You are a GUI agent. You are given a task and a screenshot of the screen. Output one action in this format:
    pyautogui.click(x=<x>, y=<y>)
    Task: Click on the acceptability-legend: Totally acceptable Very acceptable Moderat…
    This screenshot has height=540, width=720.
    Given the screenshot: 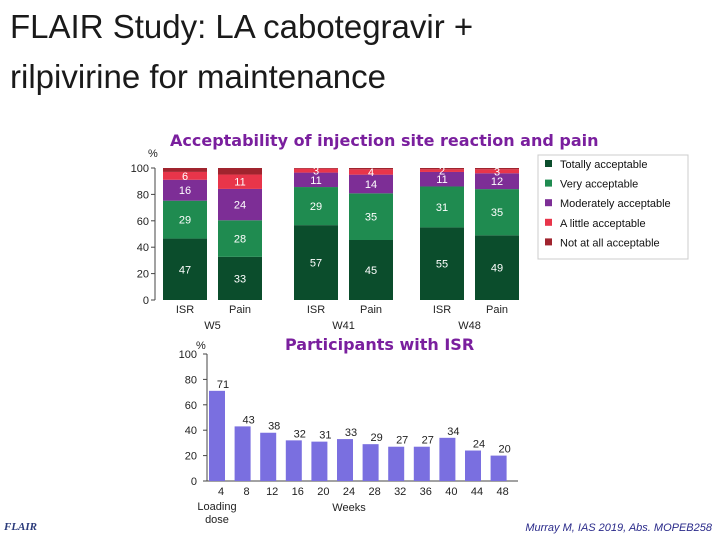 What is the action you would take?
    pyautogui.click(x=613, y=207)
    